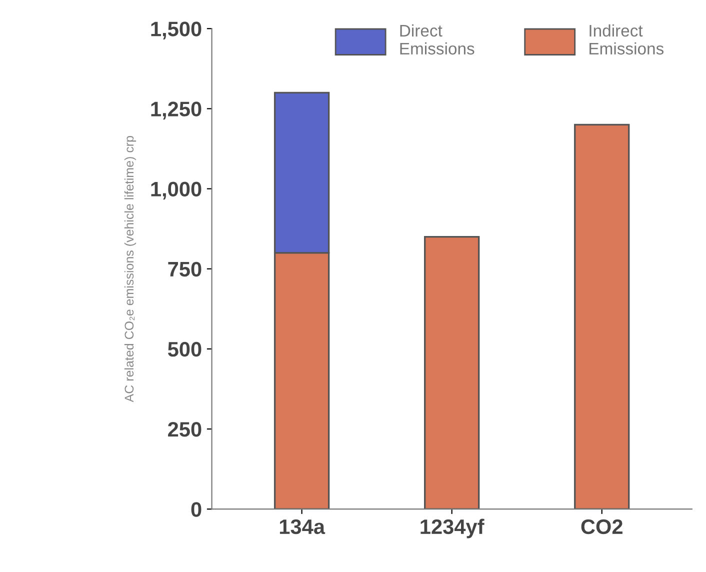 The image size is (706, 572). I want to click on x-tick-label: CO2, so click(601, 526).